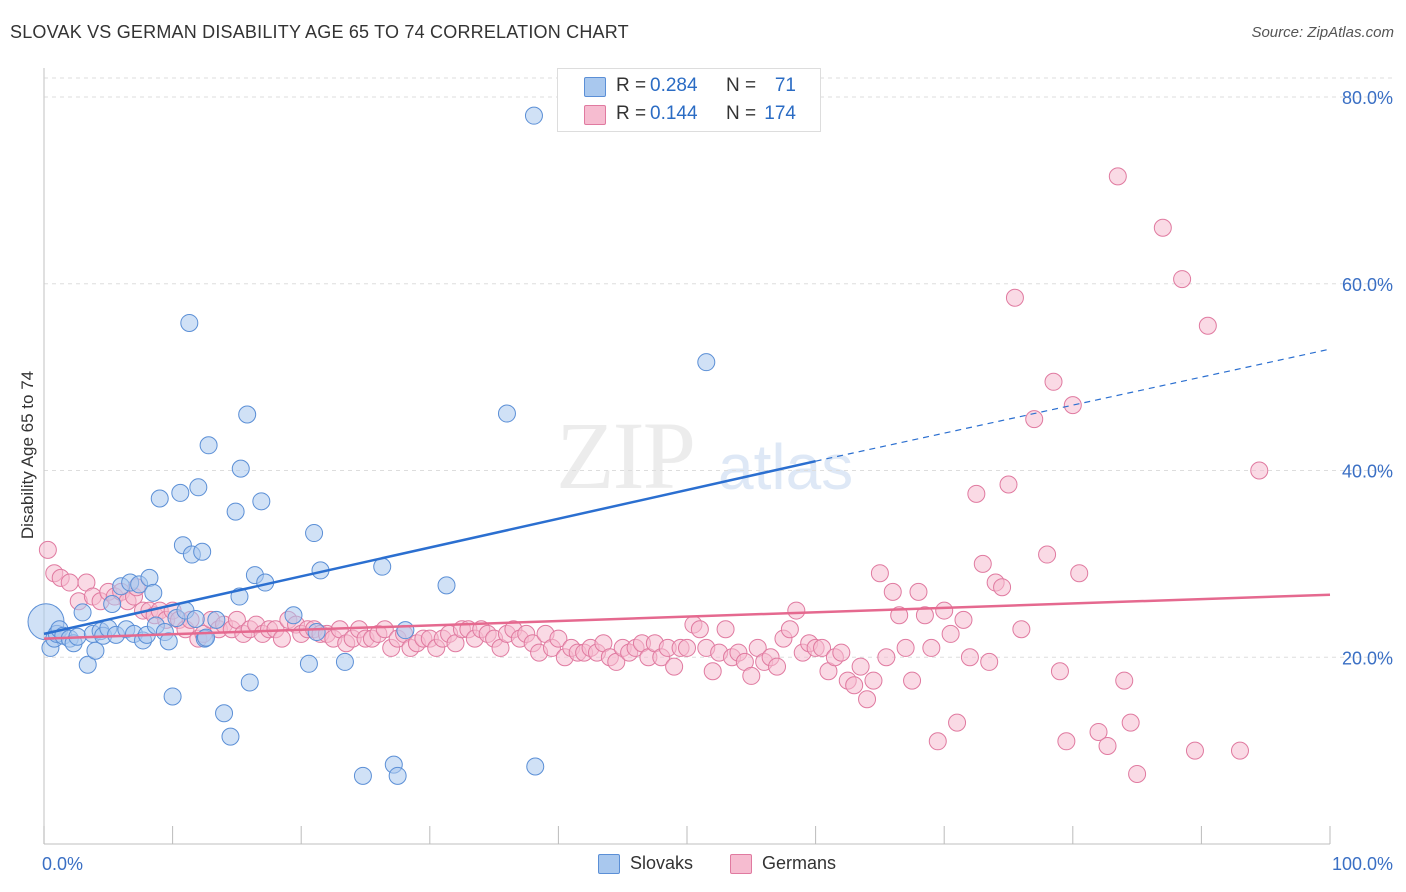 Image resolution: width=1406 pixels, height=892 pixels. What do you see at coordinates (785, 85) in the screenshot?
I see `n-value: 71` at bounding box center [785, 85].